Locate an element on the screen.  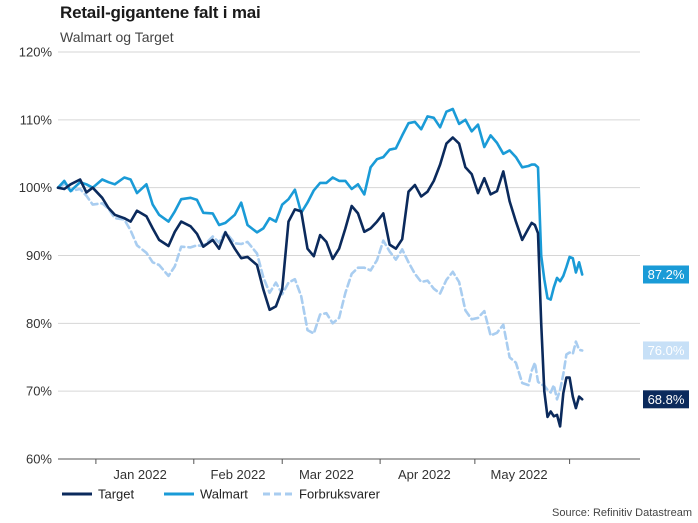
end-label-target: 68.8% is located at coordinates (666, 399).